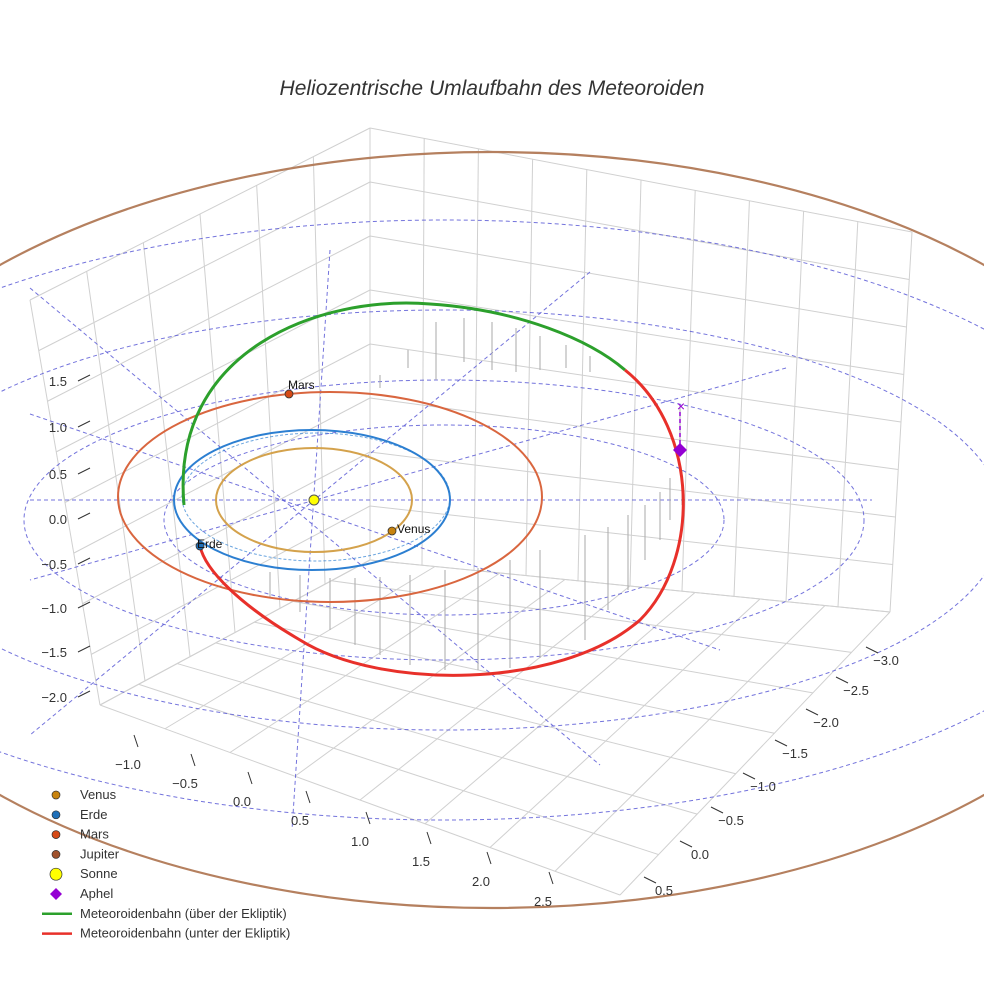 This screenshot has width=984, height=984. I want to click on x-tick-label: −0.5, so click(185, 783).